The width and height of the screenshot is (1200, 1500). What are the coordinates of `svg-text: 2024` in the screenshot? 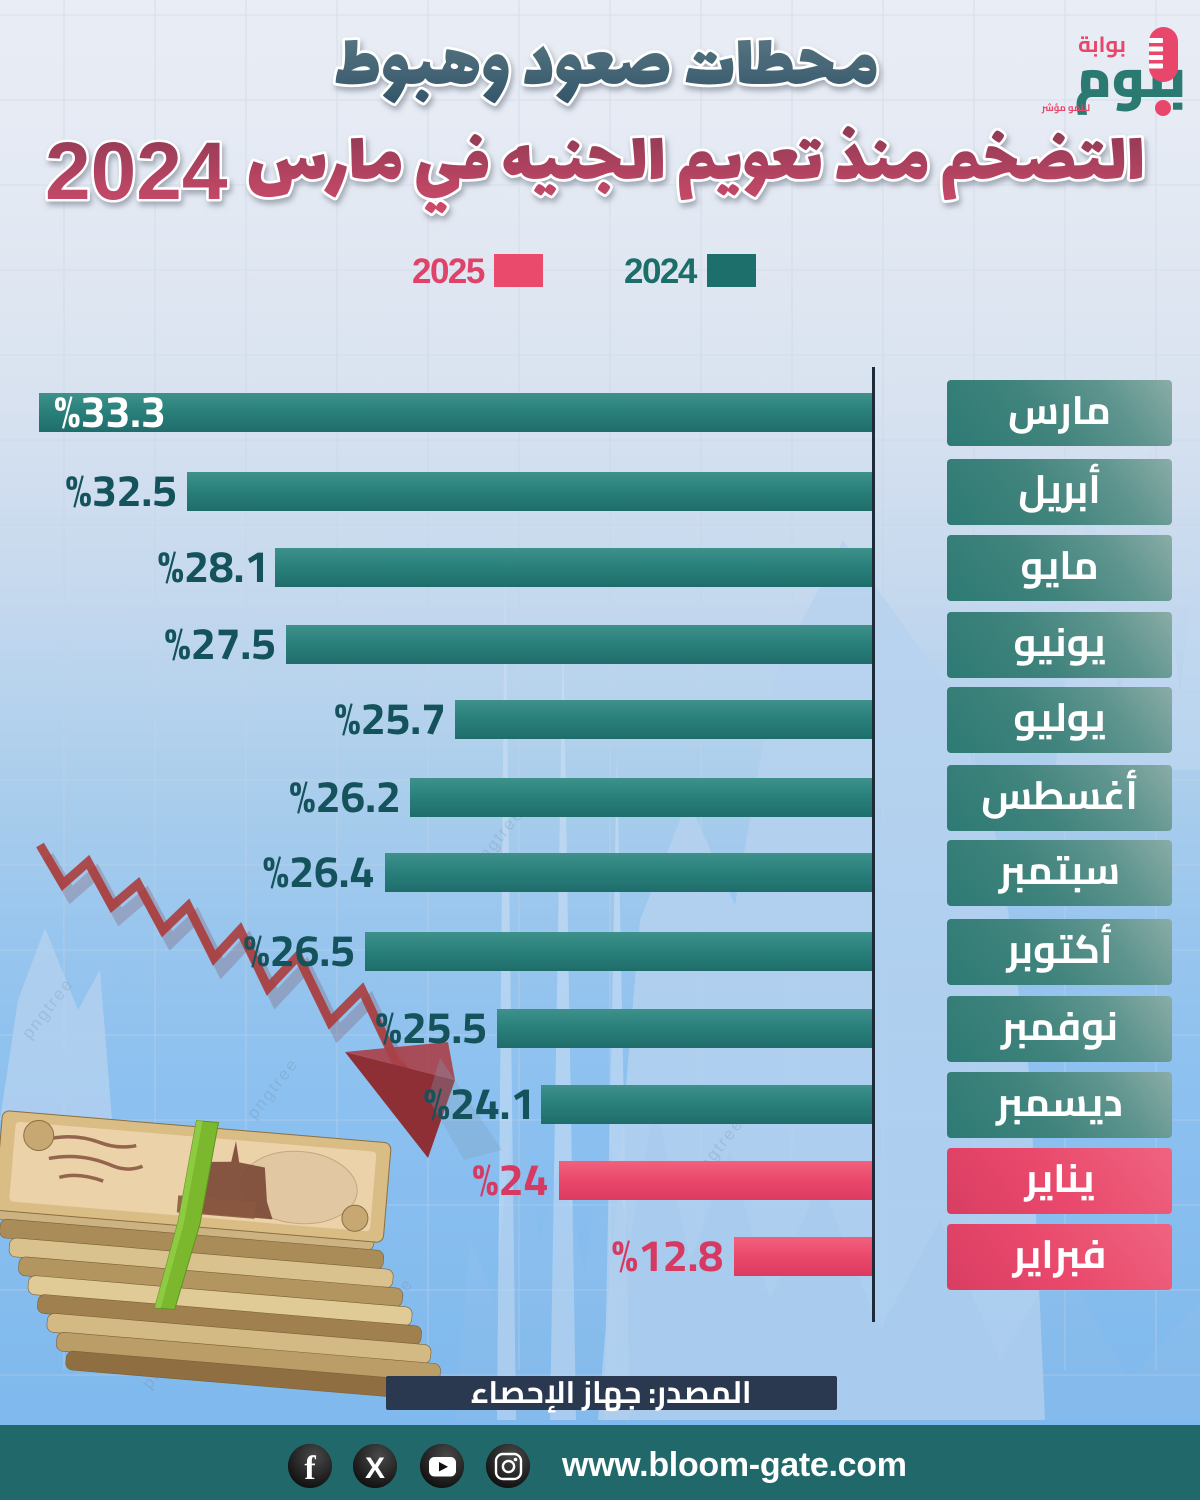 It's located at (136, 171).